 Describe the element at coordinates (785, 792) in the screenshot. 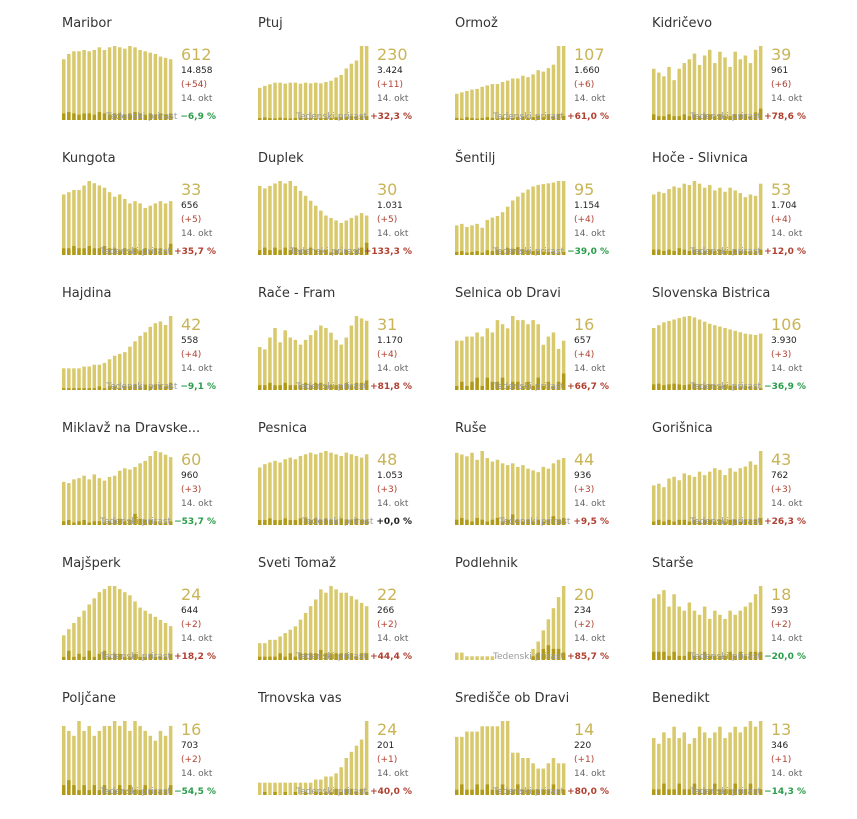

I see `weekly-growth-value: −14,3 %` at that location.